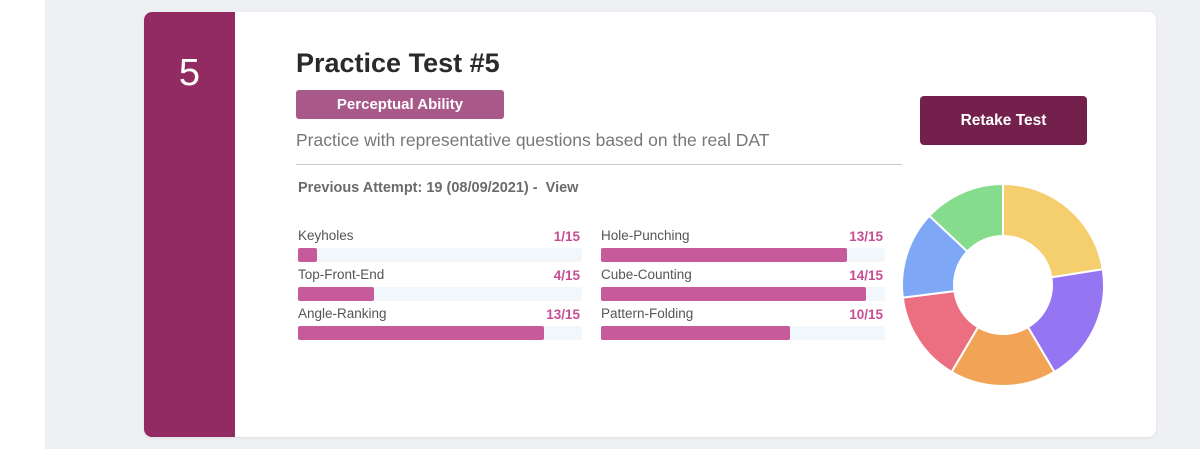  I want to click on score-donut-chart, so click(1003, 284).